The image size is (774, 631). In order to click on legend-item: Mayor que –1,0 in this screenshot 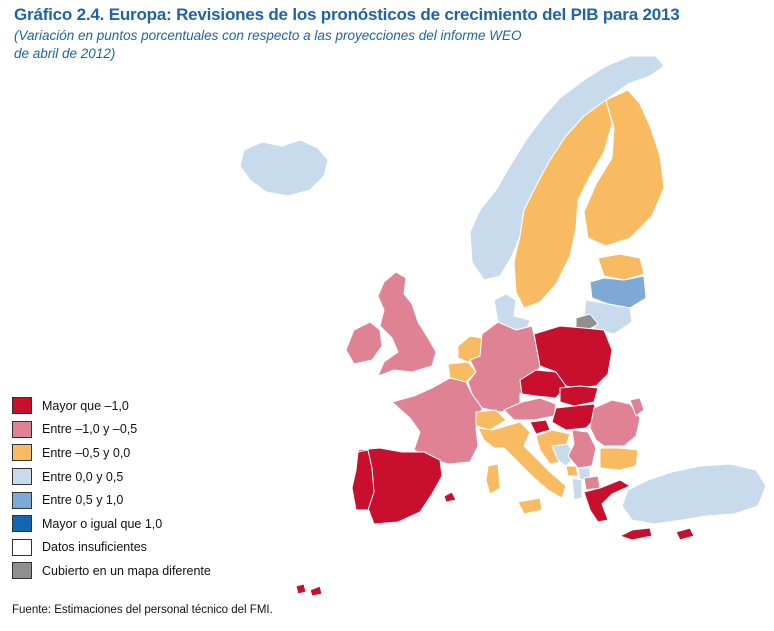, I will do `click(111, 406)`.